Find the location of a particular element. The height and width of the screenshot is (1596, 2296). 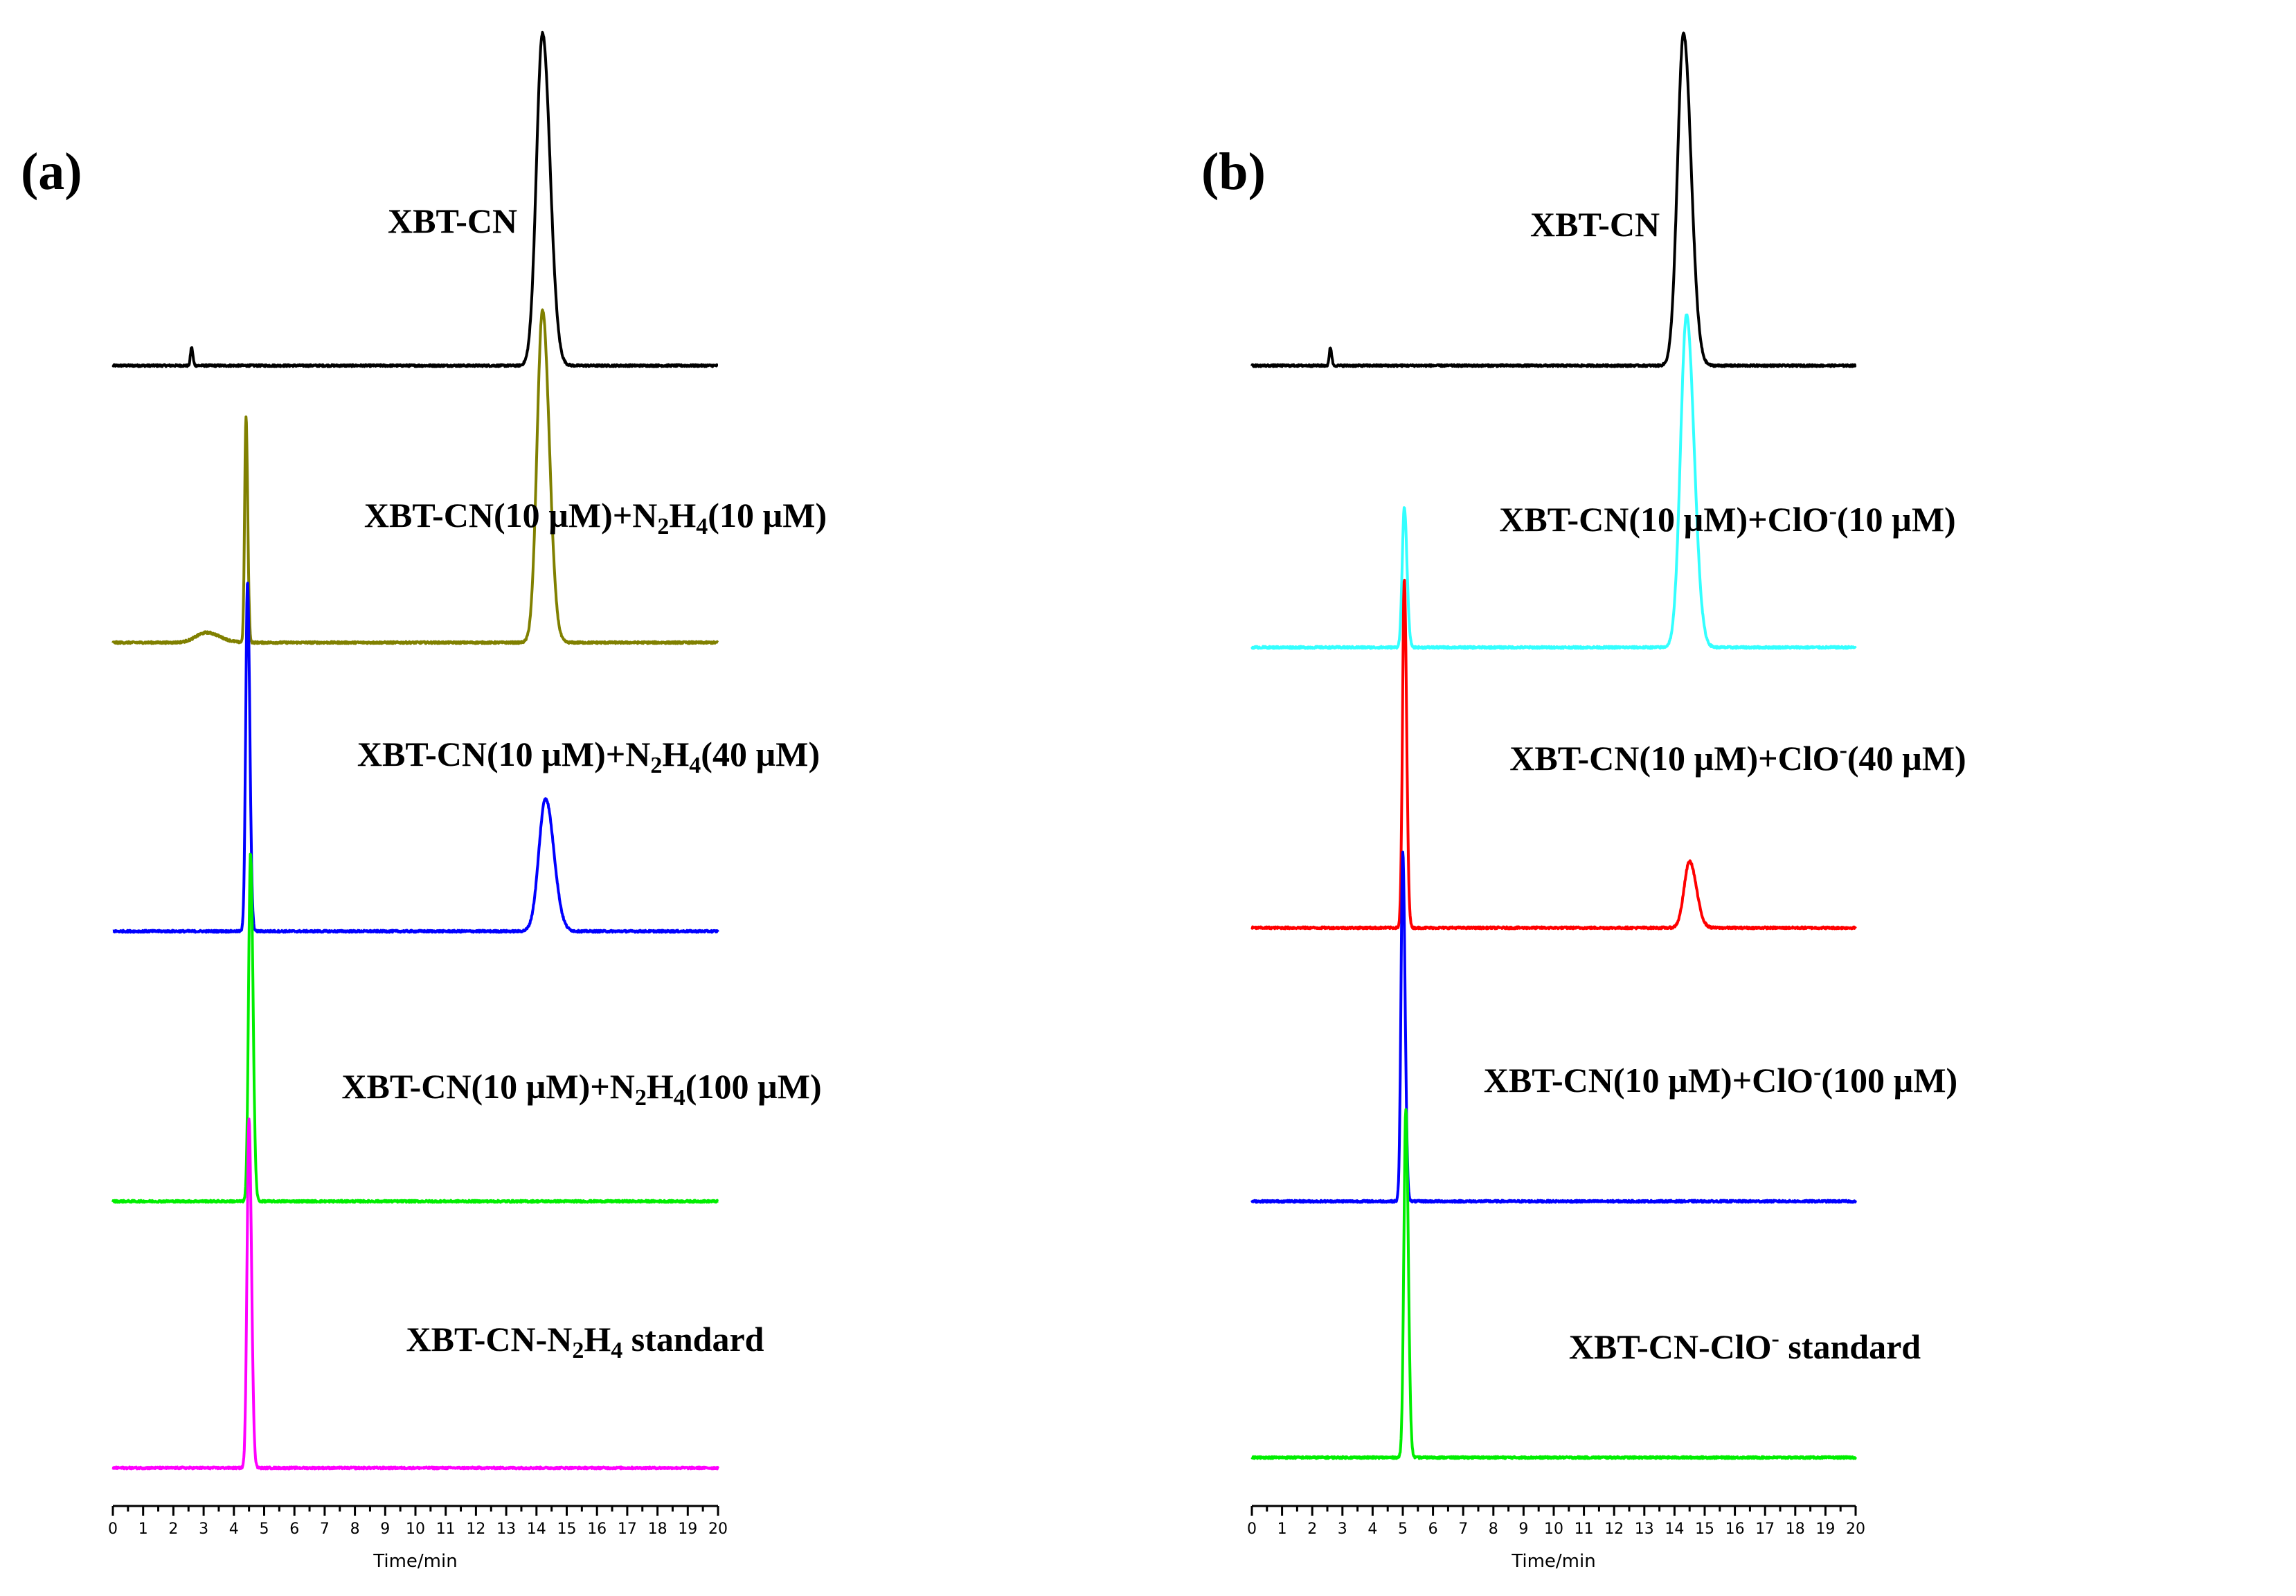

trace-label-b-1: XBT-CN is located at coordinates (1595, 224).